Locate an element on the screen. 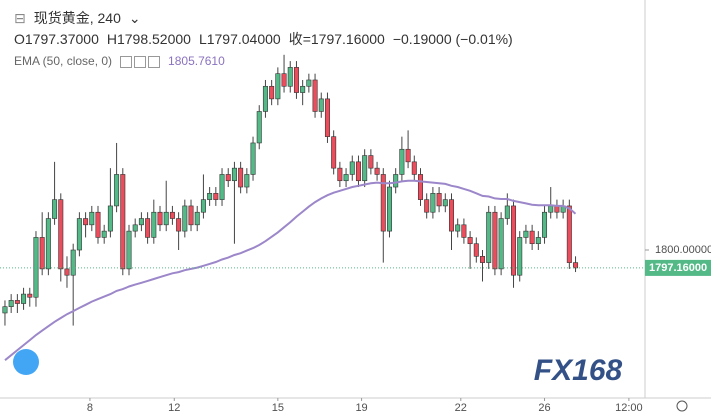 Image resolution: width=711 pixels, height=416 pixels. x-tick-label: 26 is located at coordinates (544, 408).